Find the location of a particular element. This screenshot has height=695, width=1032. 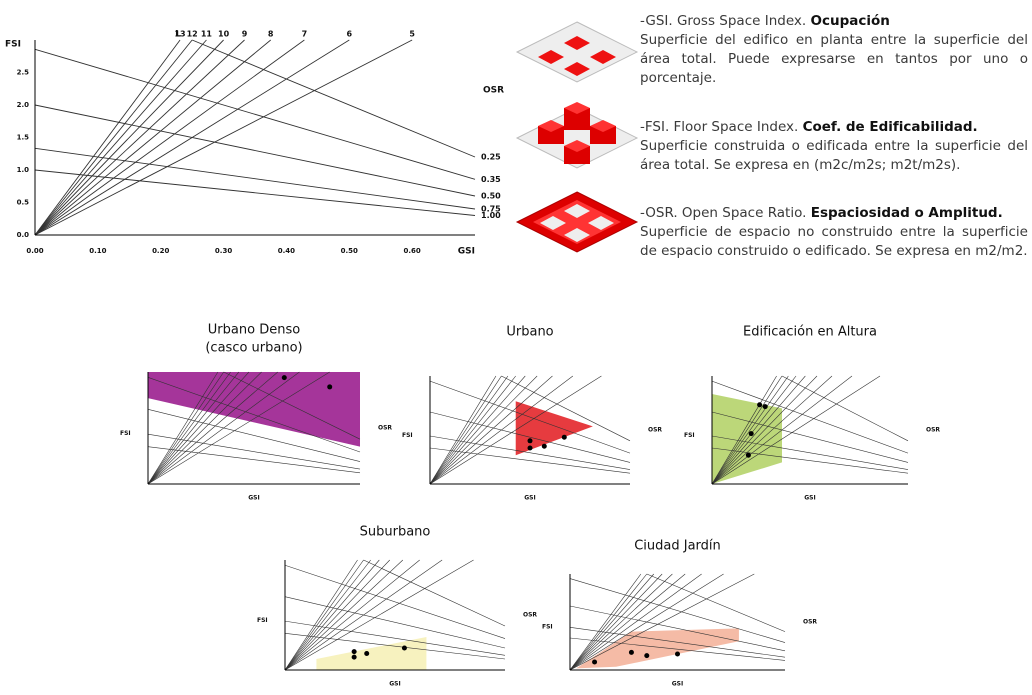

l-label: 9 is located at coordinates (245, 34).